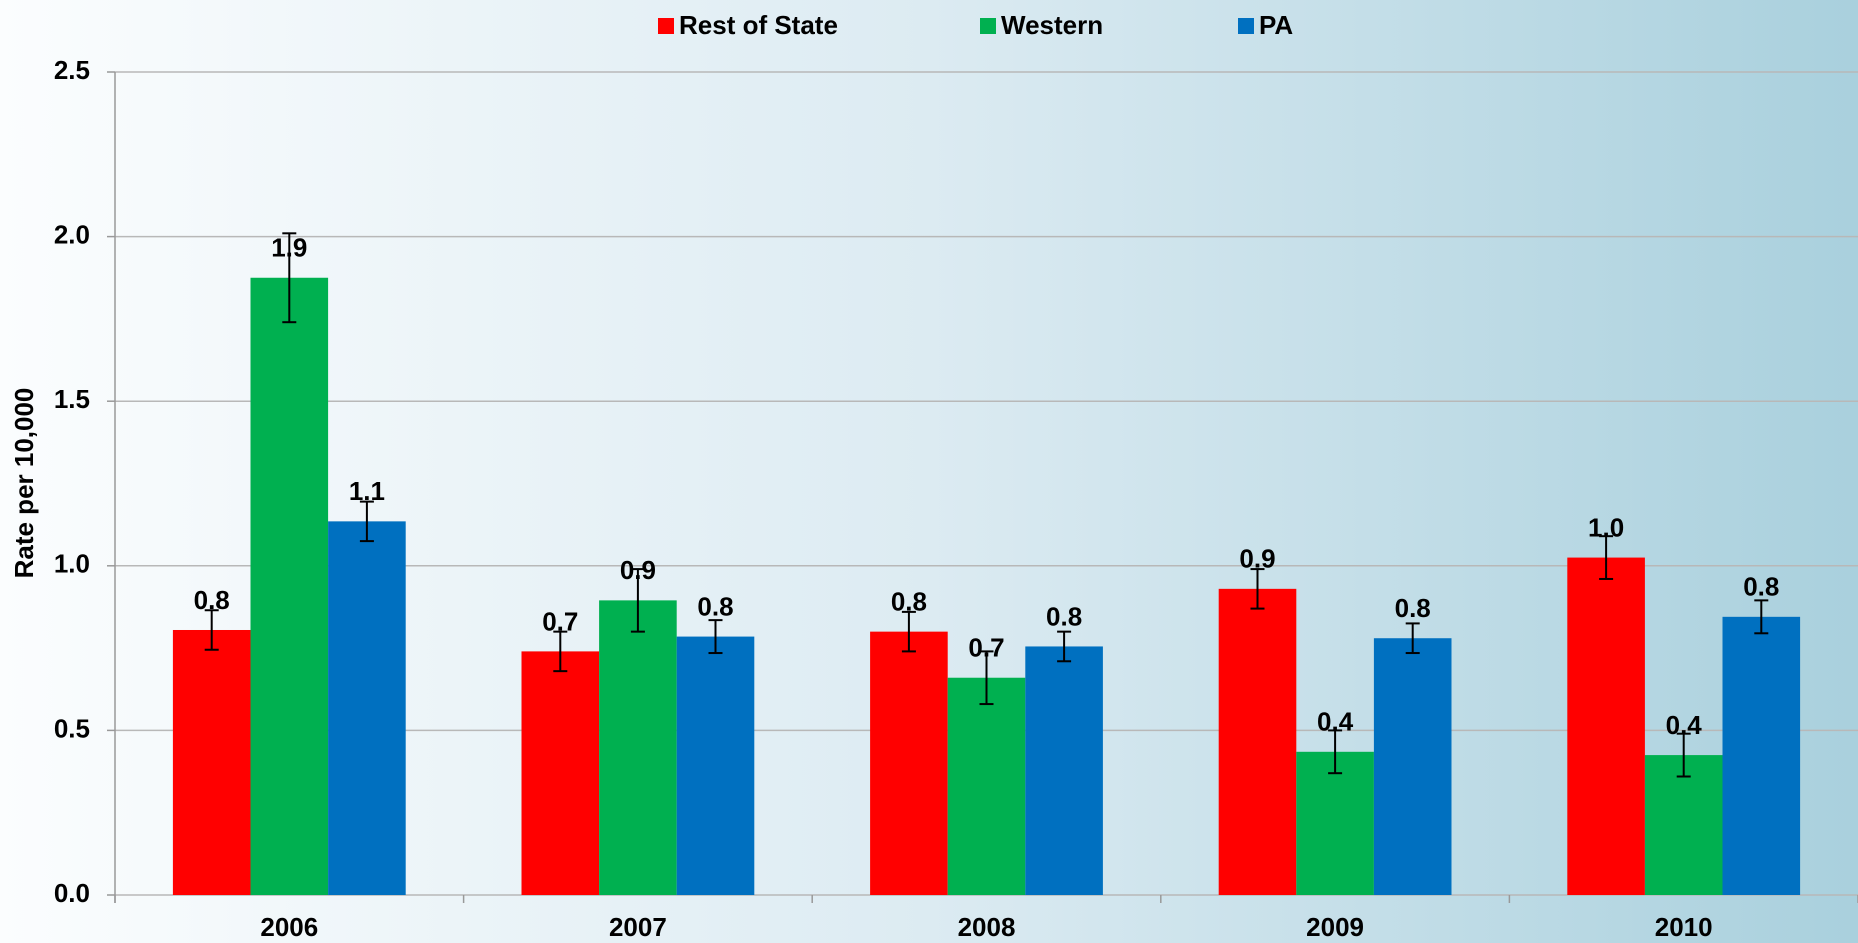 The height and width of the screenshot is (943, 1858). I want to click on data-label: 1.0, so click(1606, 527).